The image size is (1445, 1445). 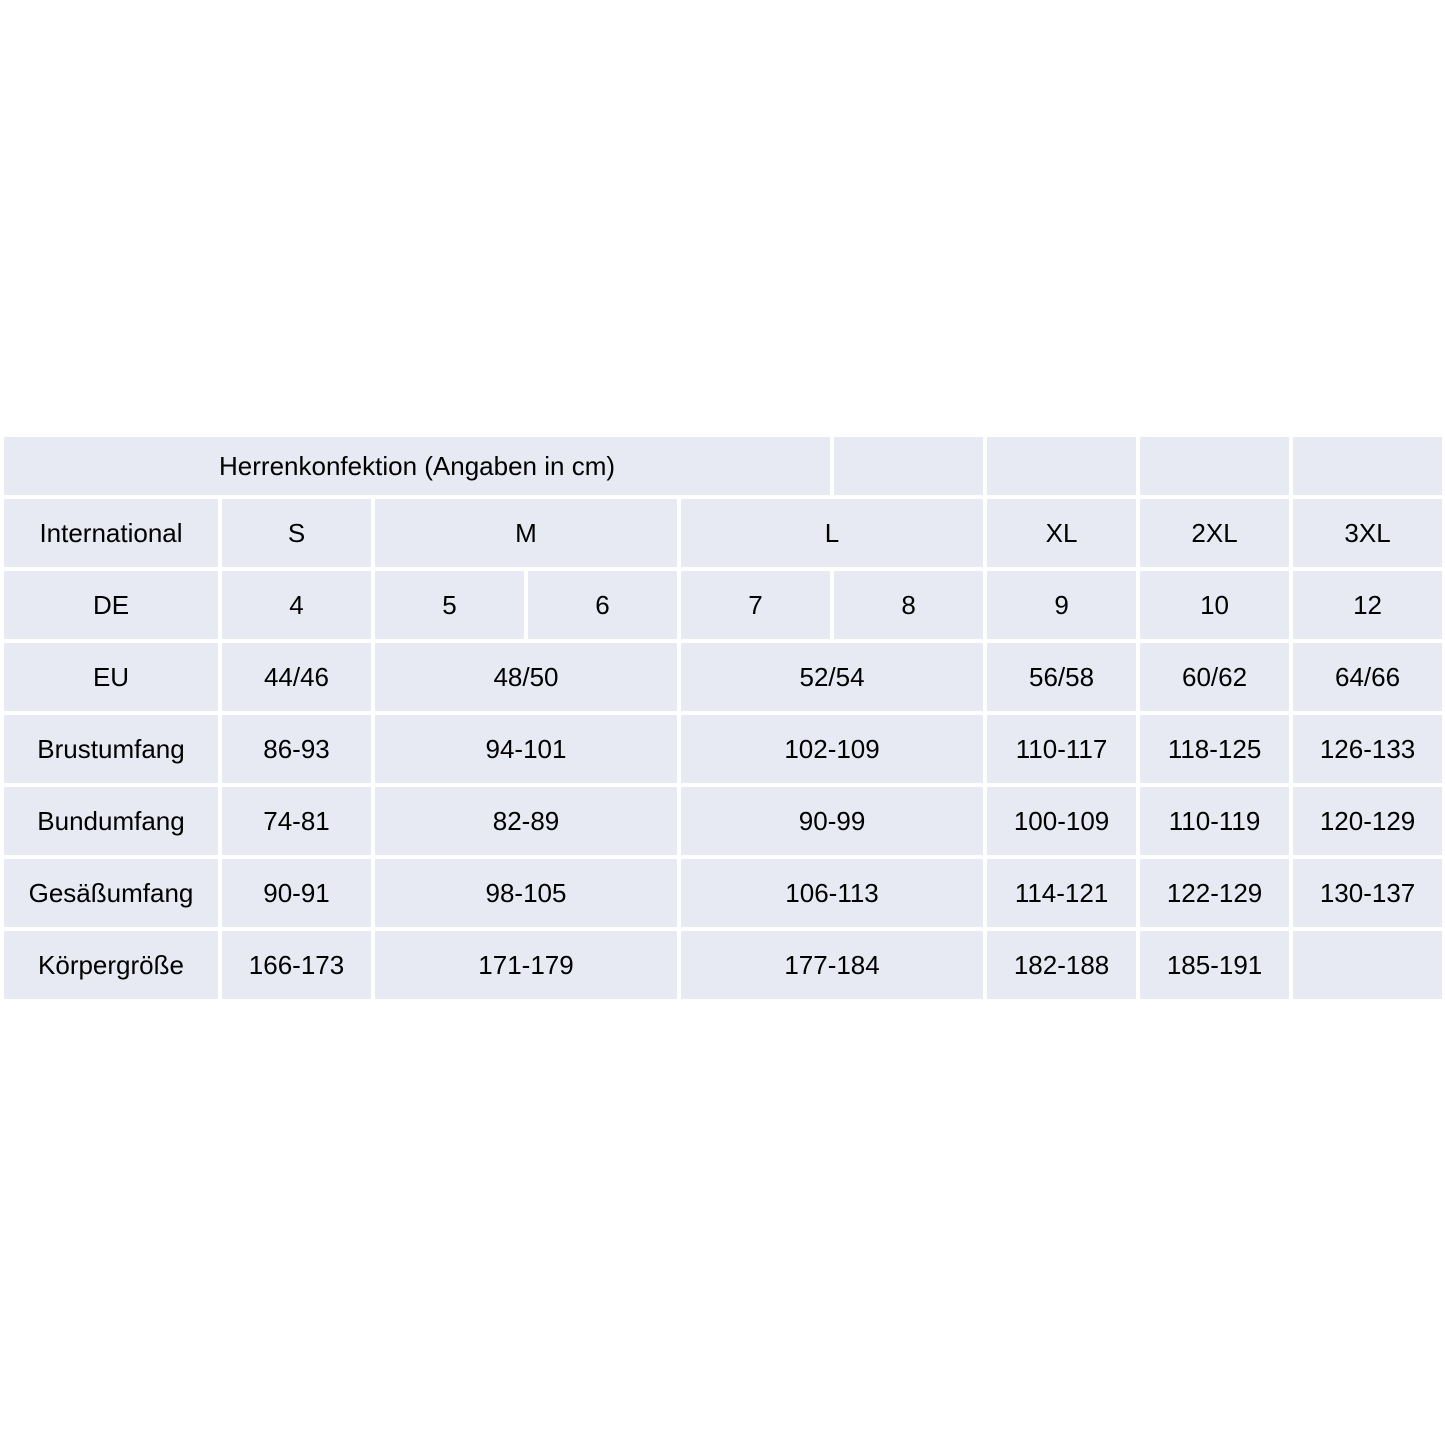 What do you see at coordinates (111, 677) in the screenshot?
I see `row-label-eu: EU` at bounding box center [111, 677].